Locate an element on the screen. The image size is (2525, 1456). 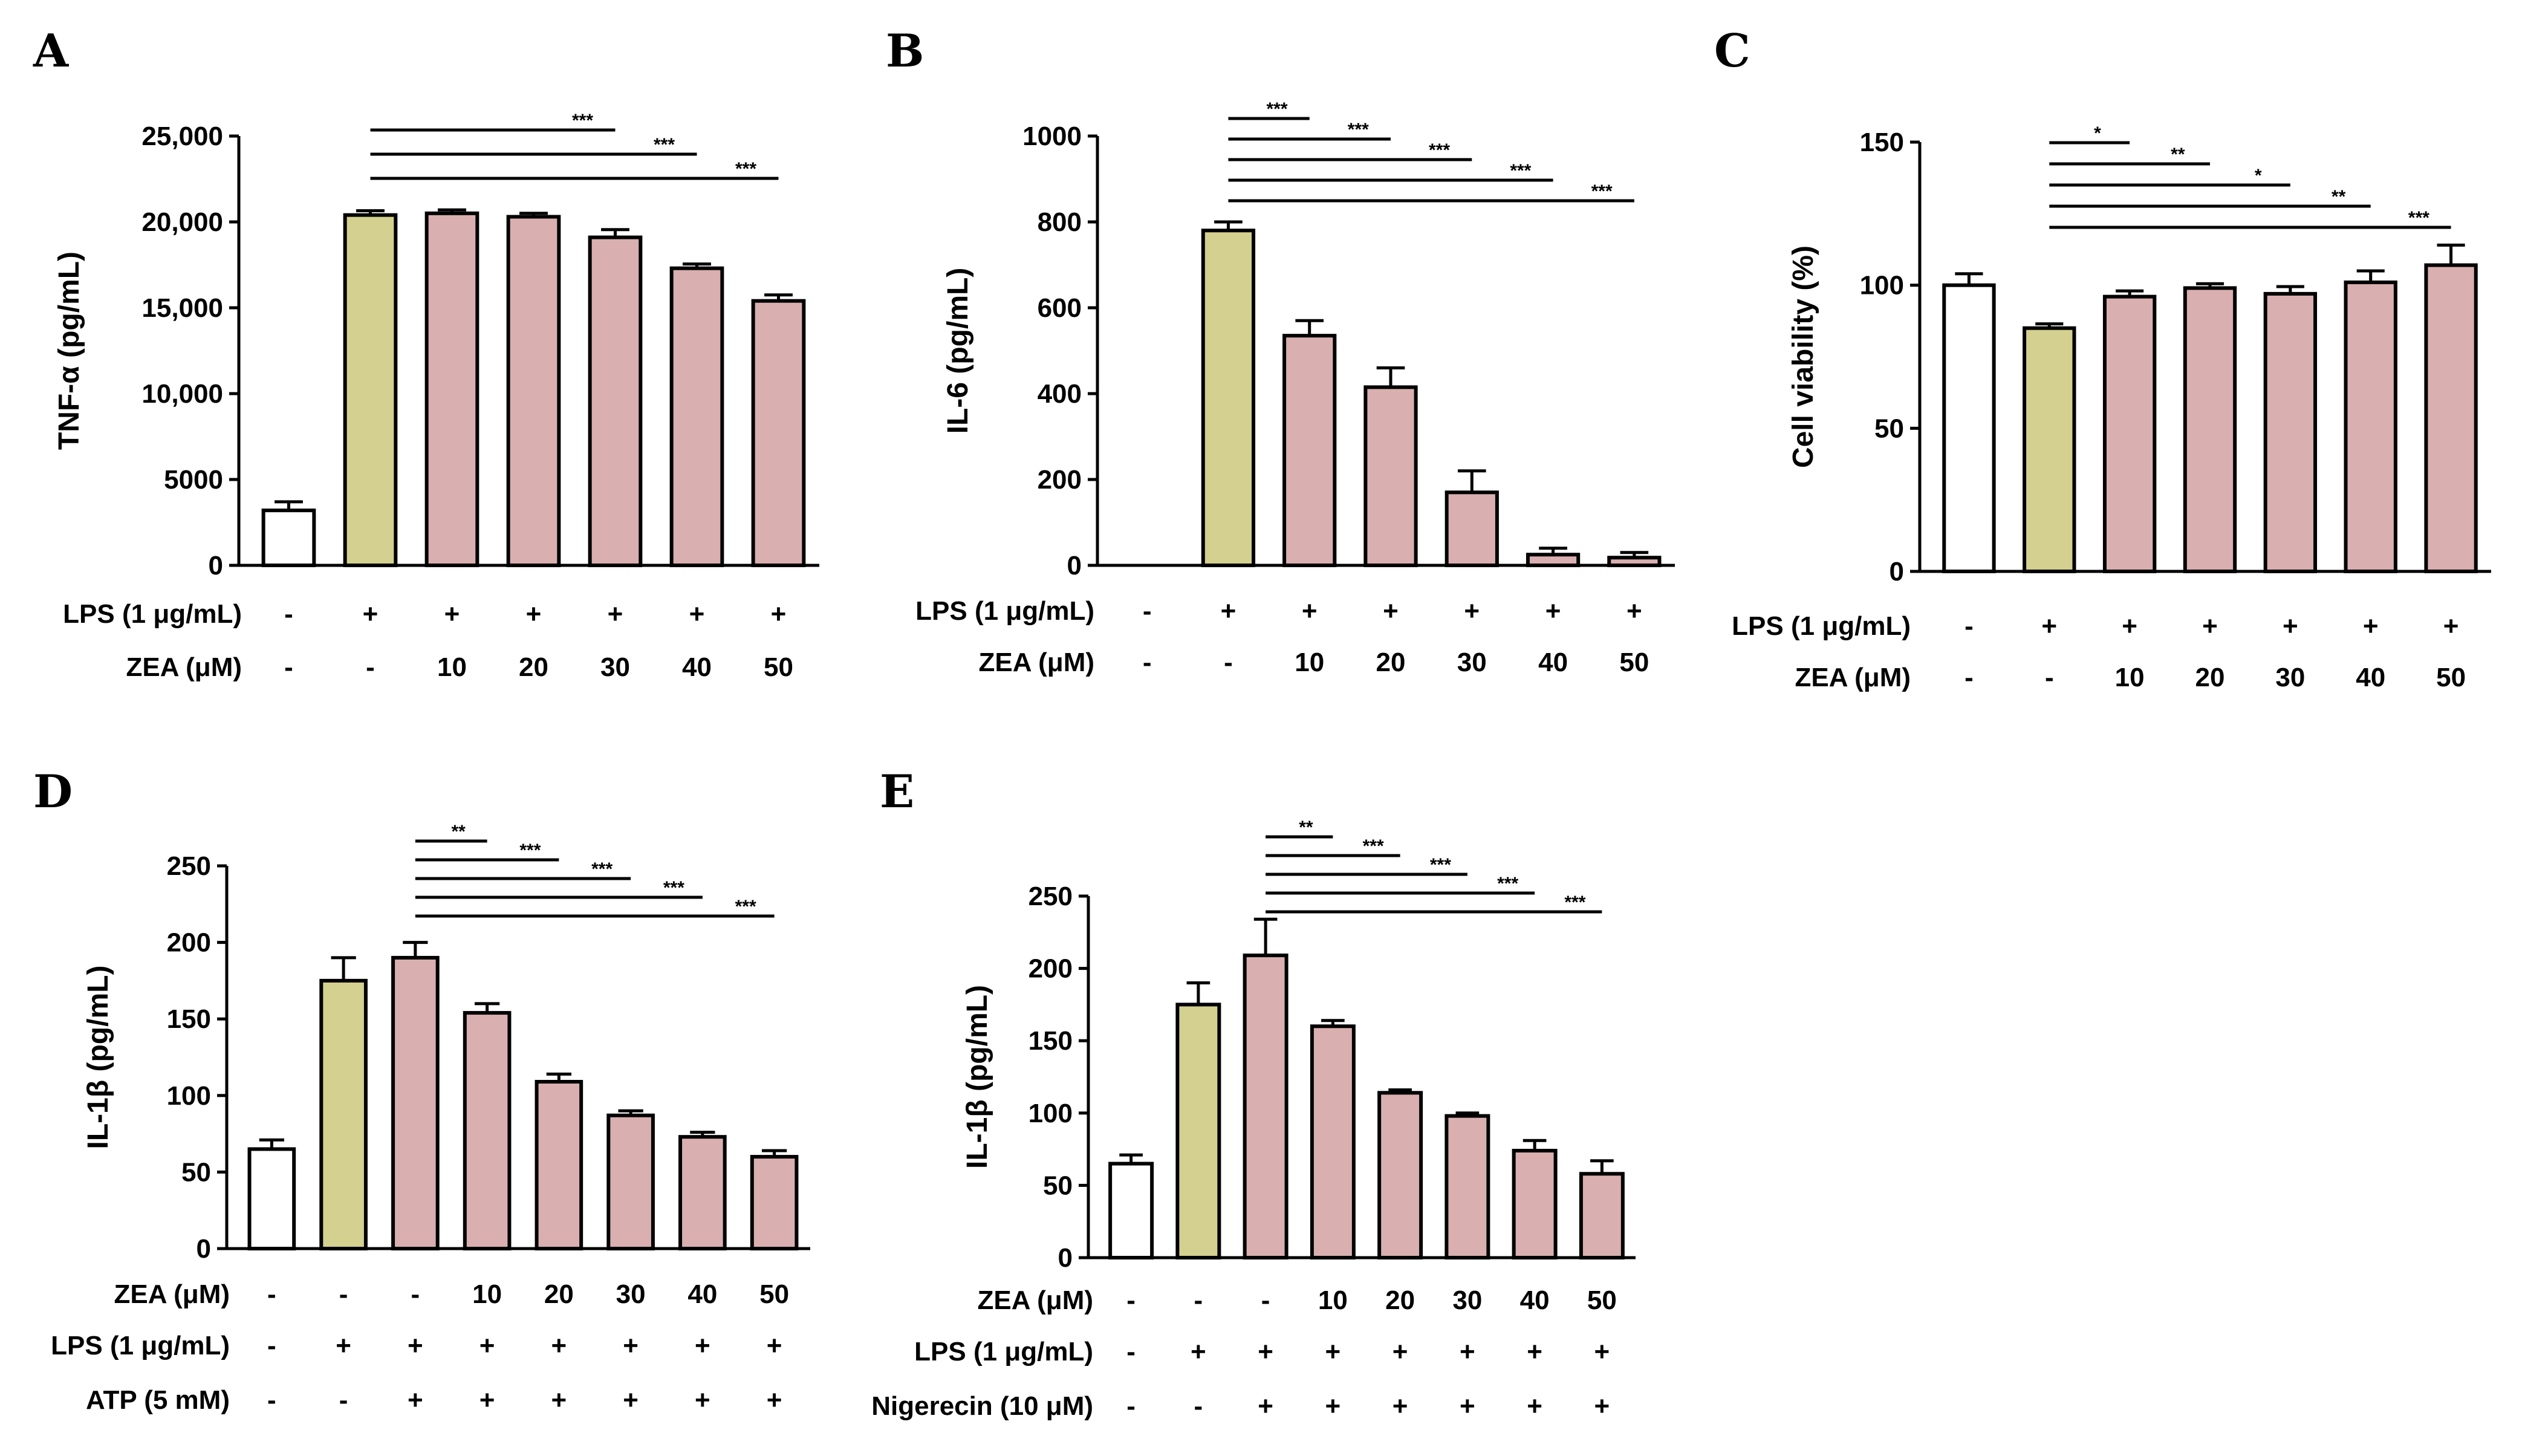
condition-name: LPS (1 μg/mL) is located at coordinates (152, 614).